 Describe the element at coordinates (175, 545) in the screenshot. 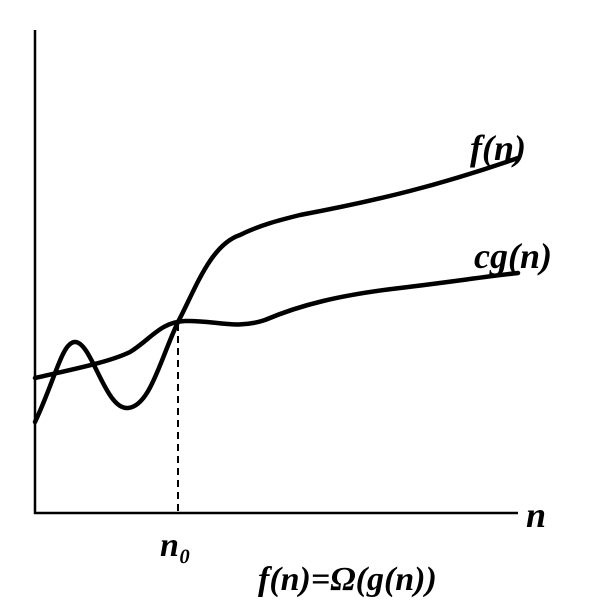

I see `threshold-label: n₀` at that location.